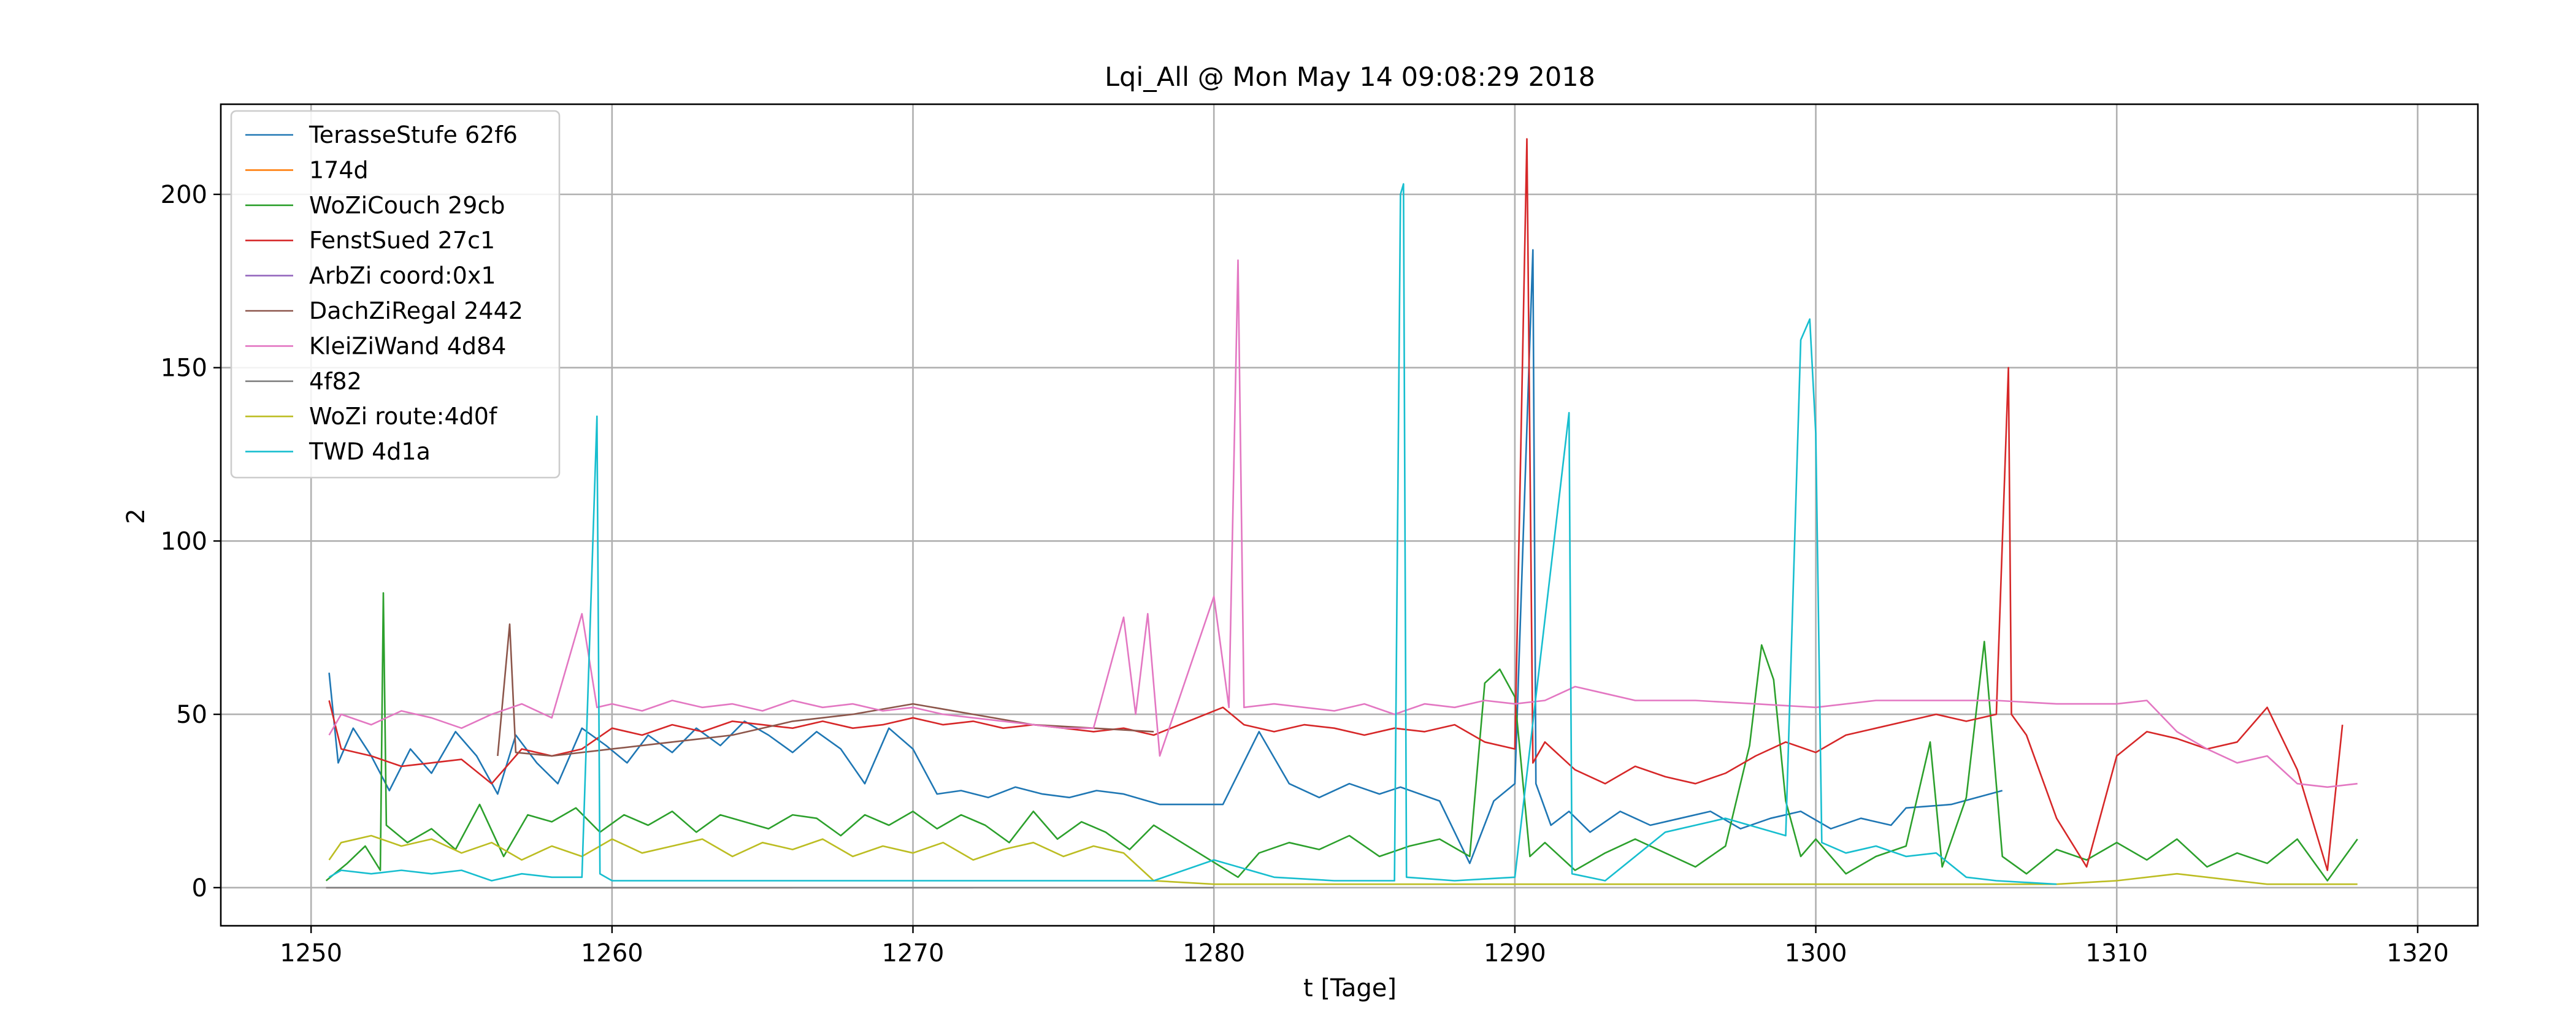  Describe the element at coordinates (402, 275) in the screenshot. I see `legend-entry: ArbZi coord:0x1` at that location.